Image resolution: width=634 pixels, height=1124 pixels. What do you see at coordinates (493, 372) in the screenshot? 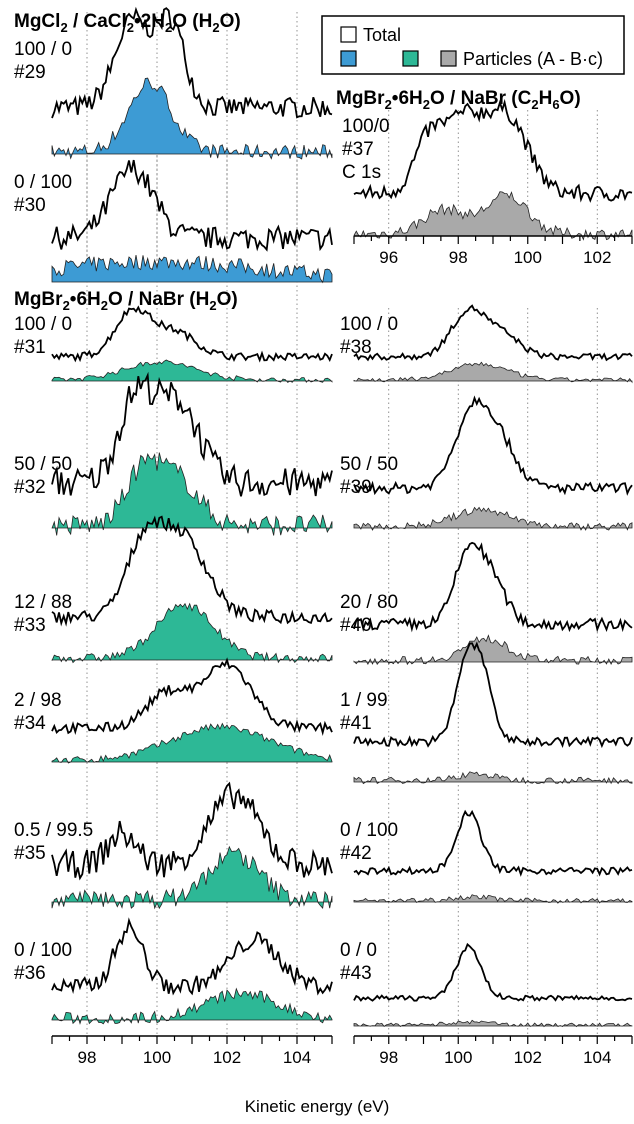
I see `particles-area-n38` at bounding box center [493, 372].